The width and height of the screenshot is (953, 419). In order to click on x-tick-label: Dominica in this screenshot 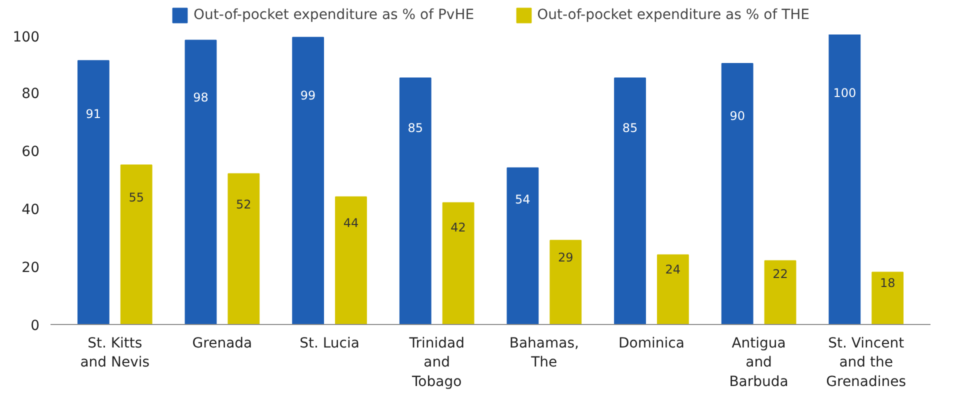, I will do `click(651, 344)`.